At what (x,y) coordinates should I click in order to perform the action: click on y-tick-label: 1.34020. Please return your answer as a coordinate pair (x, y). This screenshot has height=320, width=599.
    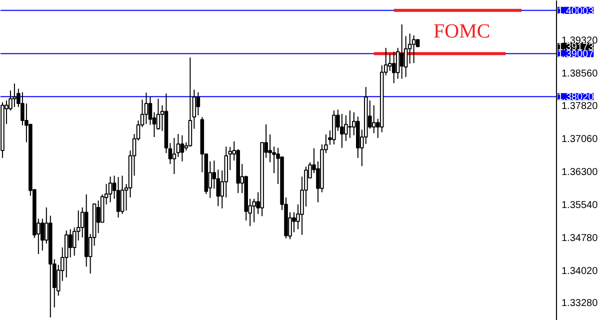
    Looking at the image, I should click on (580, 271).